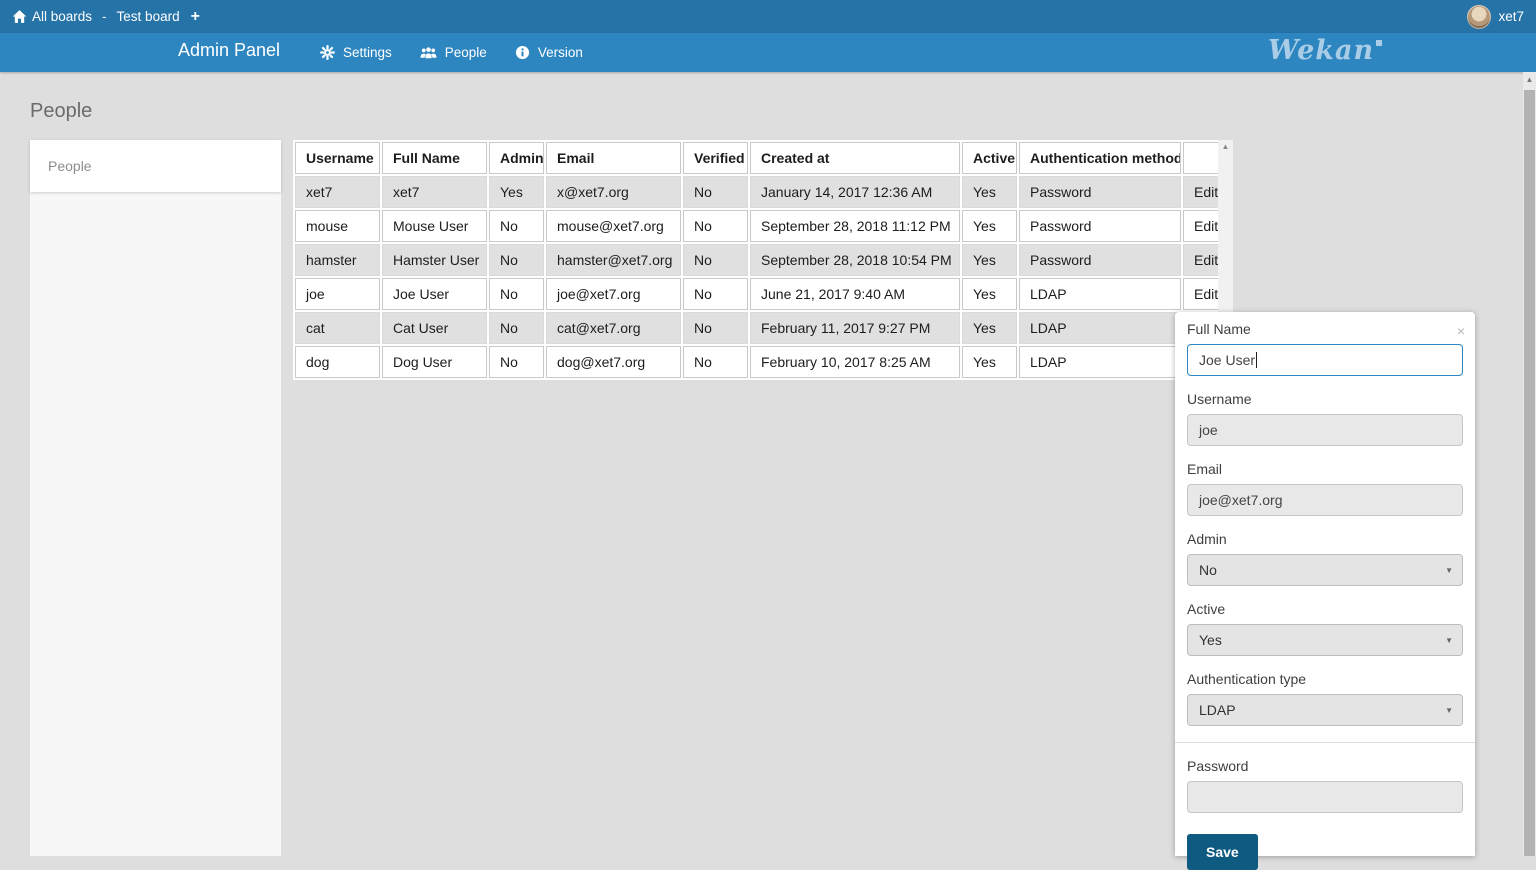 This screenshot has height=870, width=1536. What do you see at coordinates (434, 260) in the screenshot?
I see `table-cell: Hamster User` at bounding box center [434, 260].